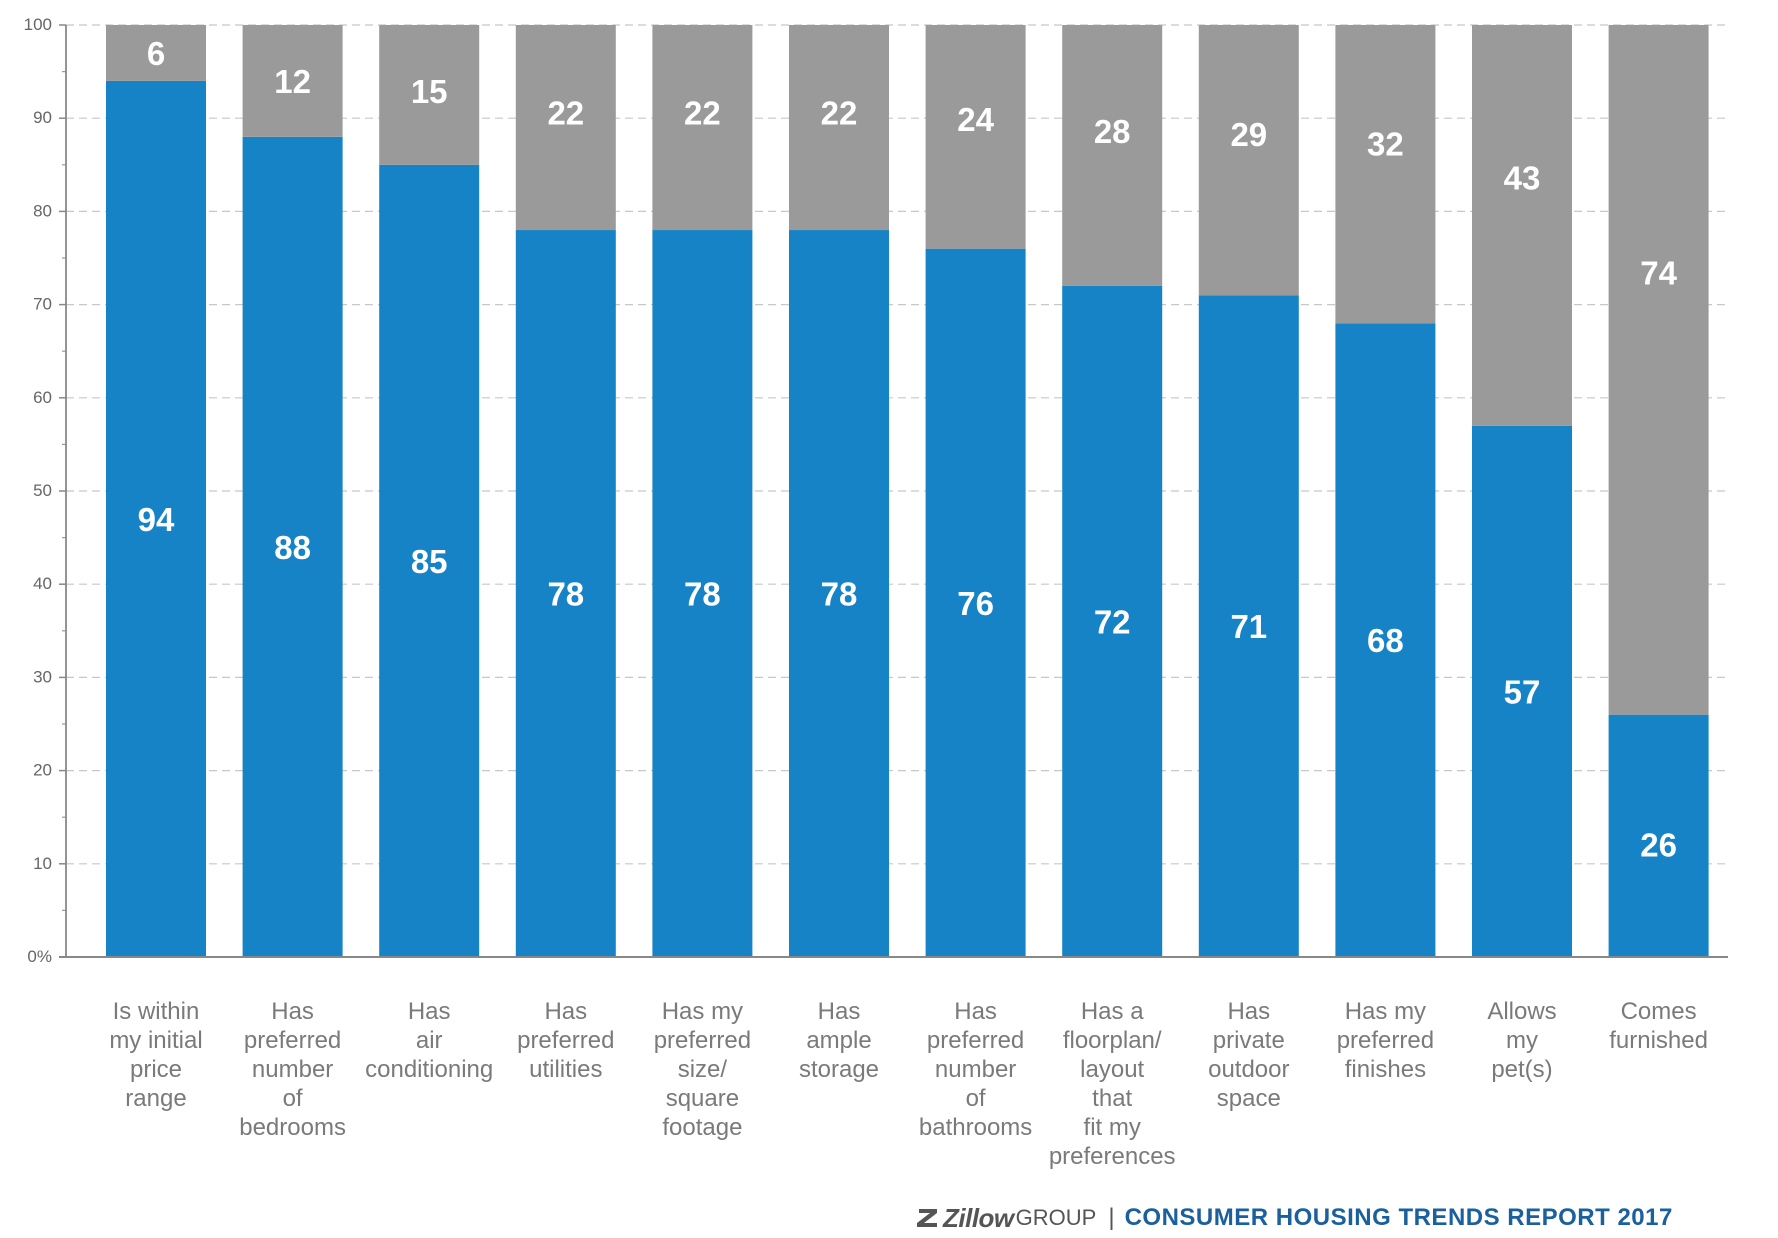 This screenshot has width=1778, height=1238. I want to click on value-label: 15, so click(429, 91).